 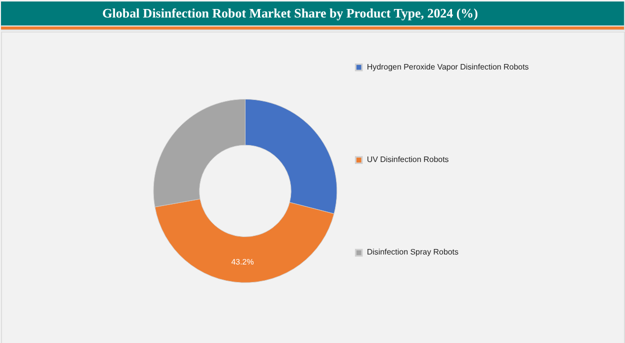 What do you see at coordinates (242, 262) in the screenshot?
I see `data-label: 43.2%` at bounding box center [242, 262].